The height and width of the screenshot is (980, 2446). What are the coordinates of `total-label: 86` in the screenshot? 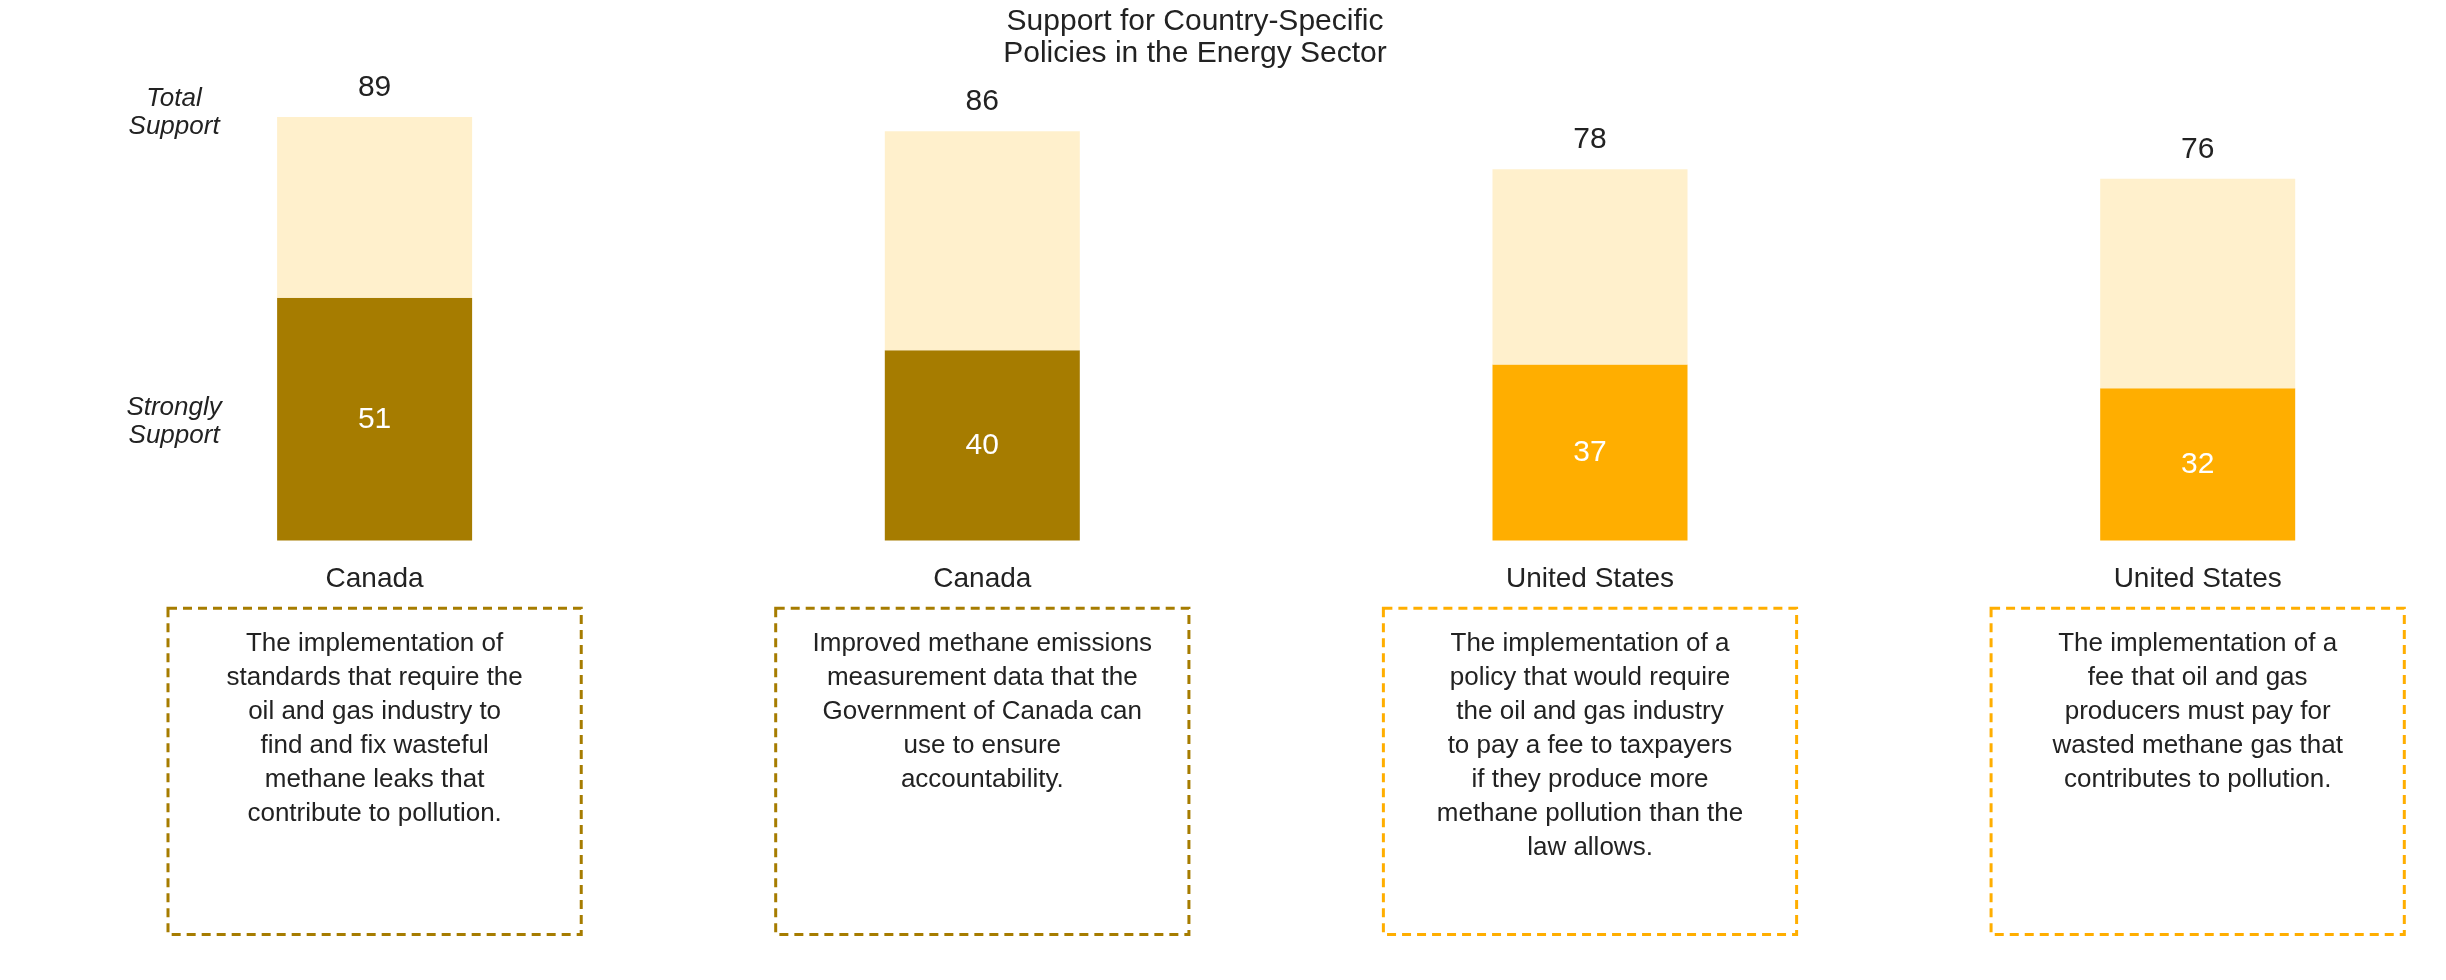 It's located at (982, 100).